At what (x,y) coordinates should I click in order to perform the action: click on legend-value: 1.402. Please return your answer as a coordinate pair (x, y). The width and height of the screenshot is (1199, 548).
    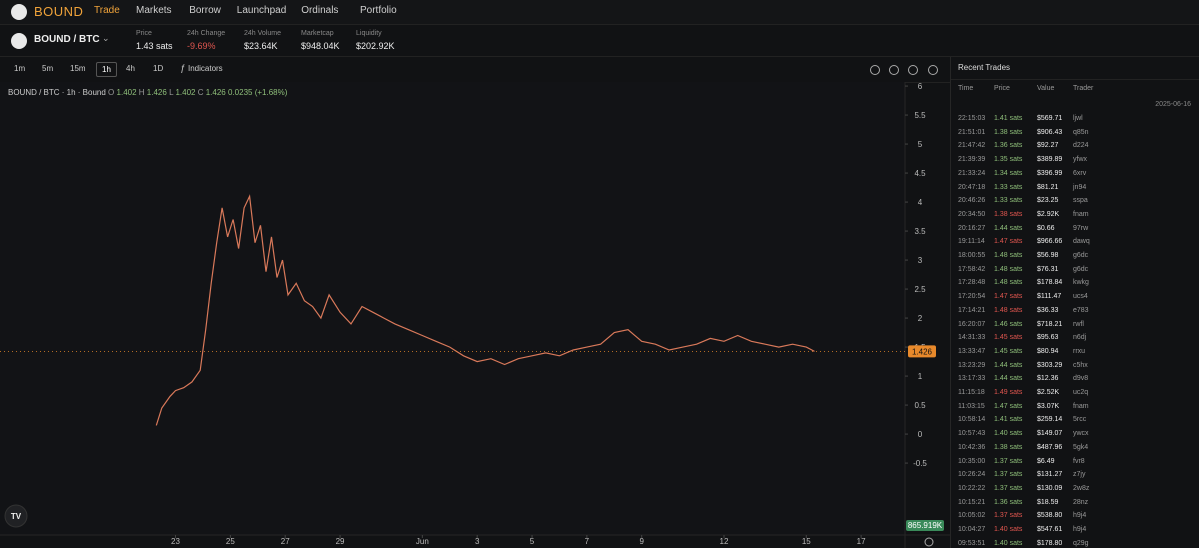
    Looking at the image, I should click on (127, 92).